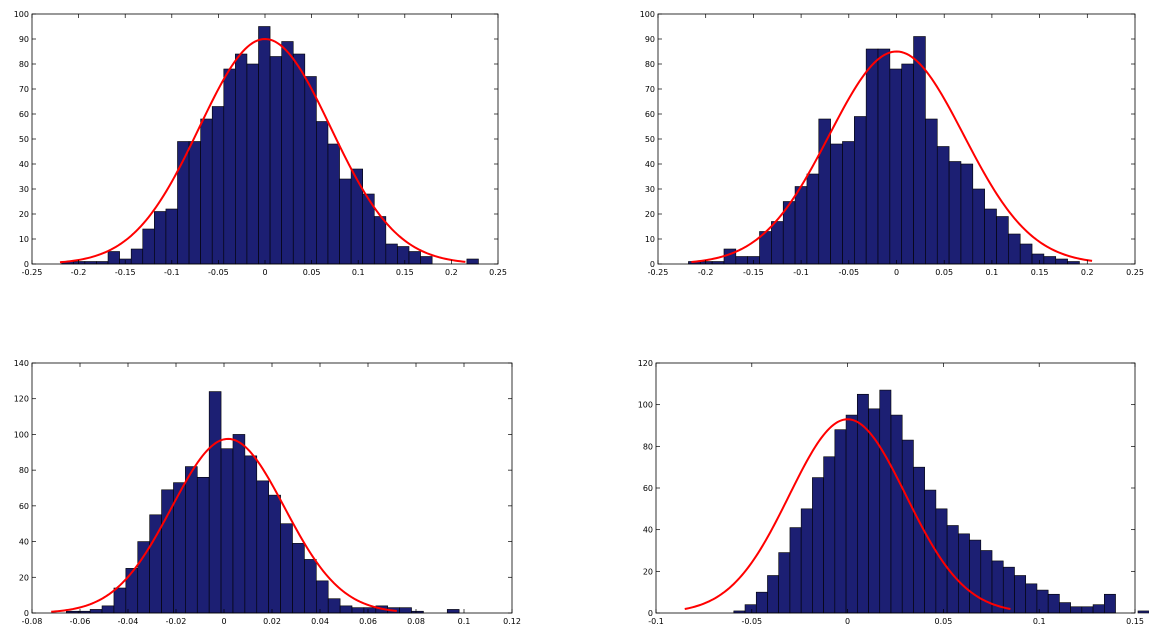  What do you see at coordinates (24, 39) in the screenshot?
I see `y-tick-label: 90` at bounding box center [24, 39].